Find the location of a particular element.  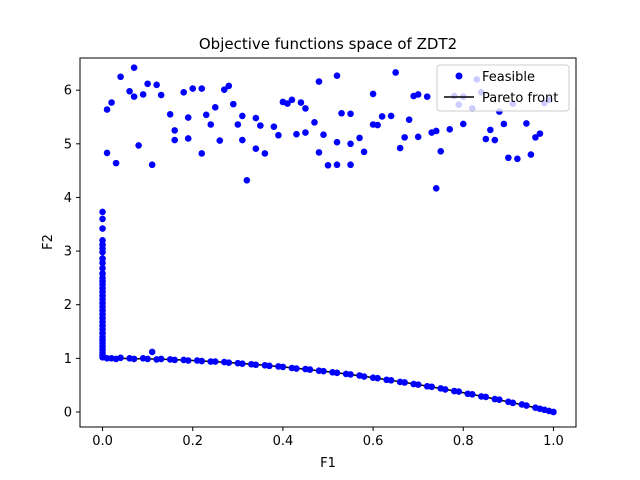

chart-title: Objective functions space of ZDT2 is located at coordinates (328, 44).